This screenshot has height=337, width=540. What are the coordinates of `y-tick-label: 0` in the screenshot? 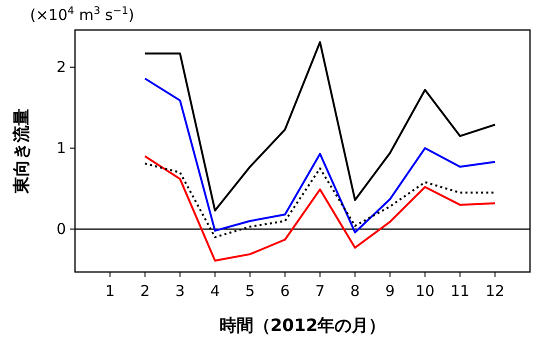 It's located at (61, 229).